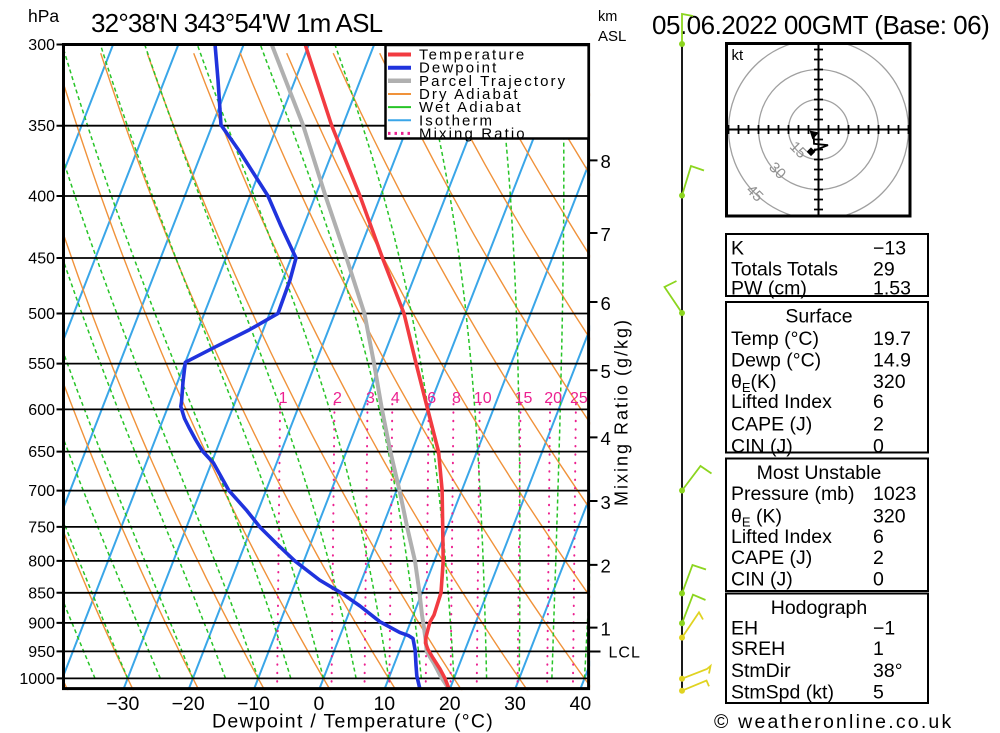 This screenshot has height=733, width=1000. I want to click on svg-text: 800, so click(41, 561).